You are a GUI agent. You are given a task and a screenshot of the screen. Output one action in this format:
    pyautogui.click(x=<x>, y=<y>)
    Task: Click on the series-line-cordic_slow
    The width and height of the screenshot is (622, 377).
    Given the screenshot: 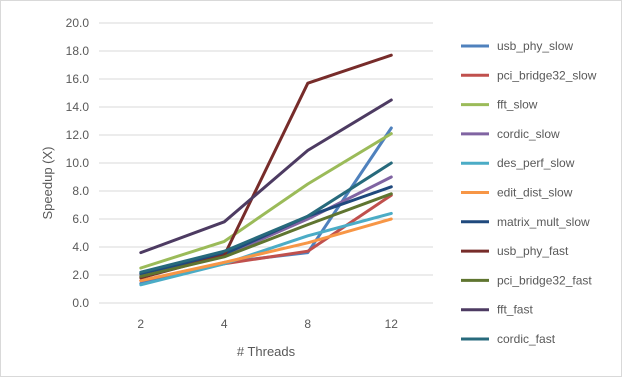 What is the action you would take?
    pyautogui.click(x=266, y=226)
    